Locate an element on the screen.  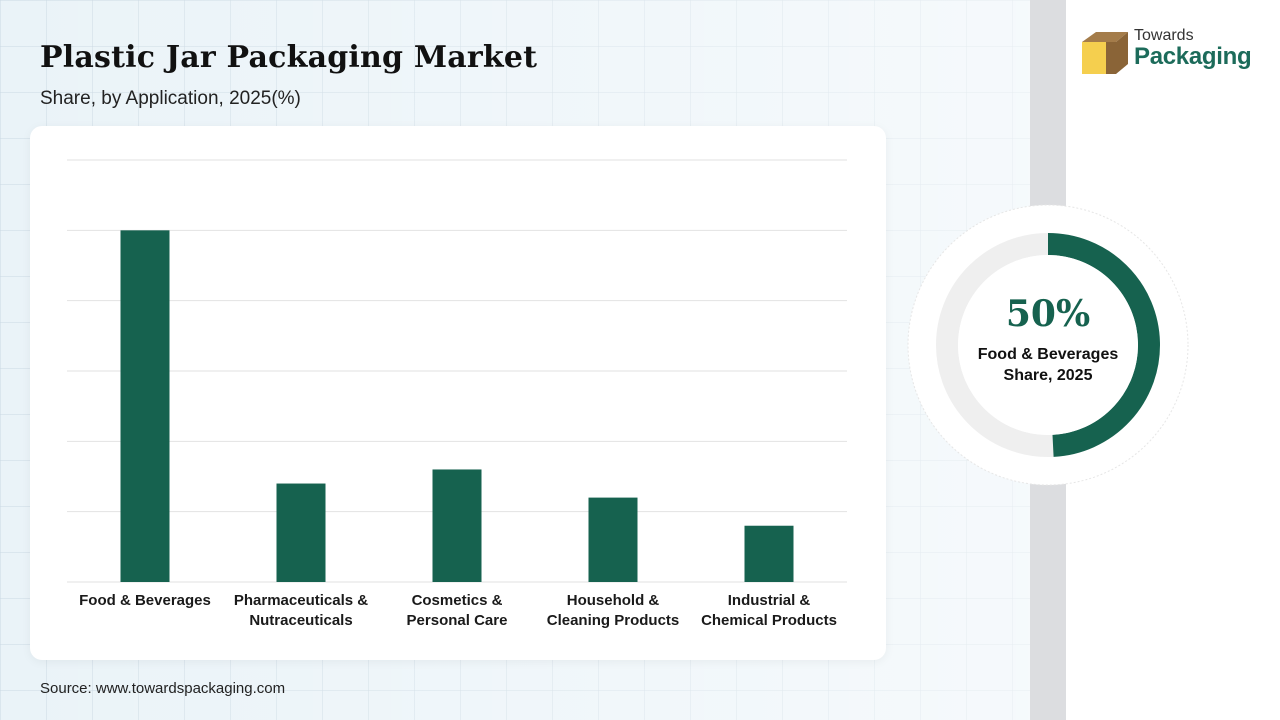
highlight-donut: 50% Food & Beverages Share, 2025 is located at coordinates (1048, 345).